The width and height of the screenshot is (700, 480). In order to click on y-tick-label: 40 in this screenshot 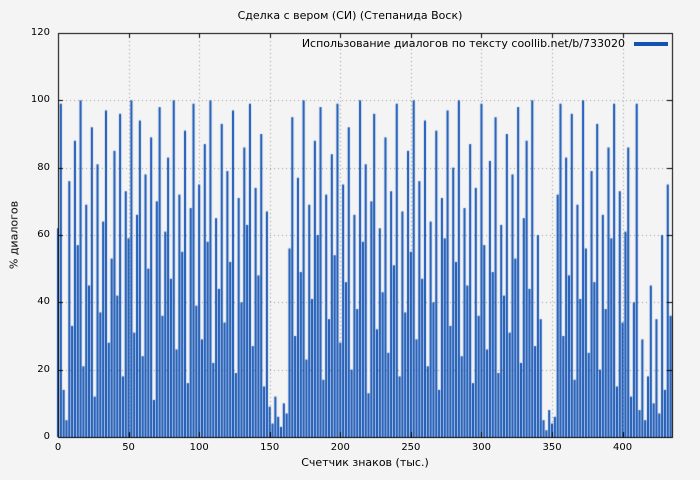, I will do `click(43, 302)`.